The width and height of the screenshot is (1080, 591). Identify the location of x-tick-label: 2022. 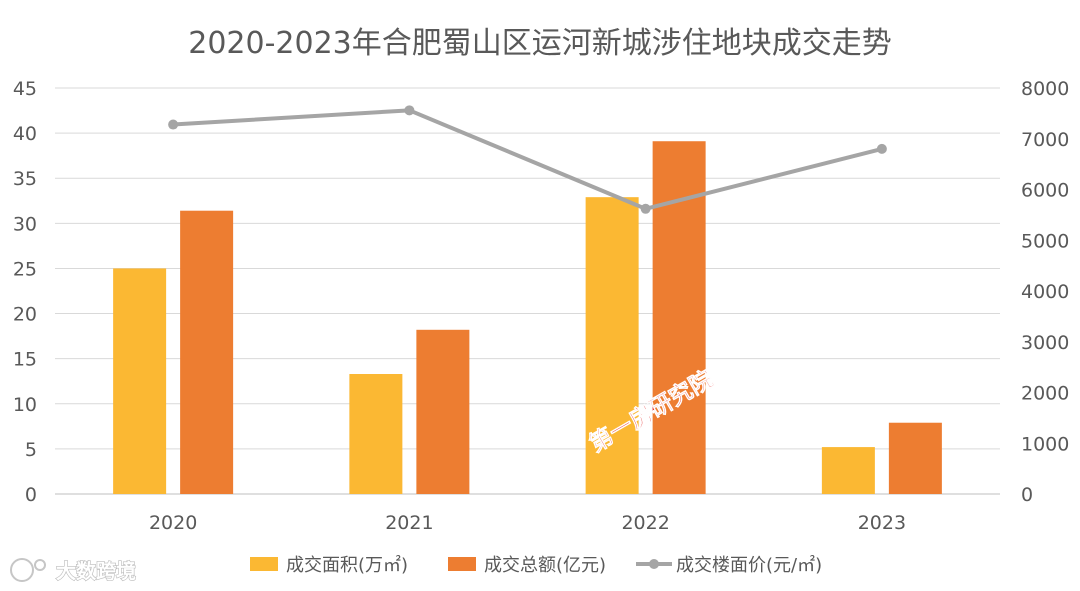
(645, 523).